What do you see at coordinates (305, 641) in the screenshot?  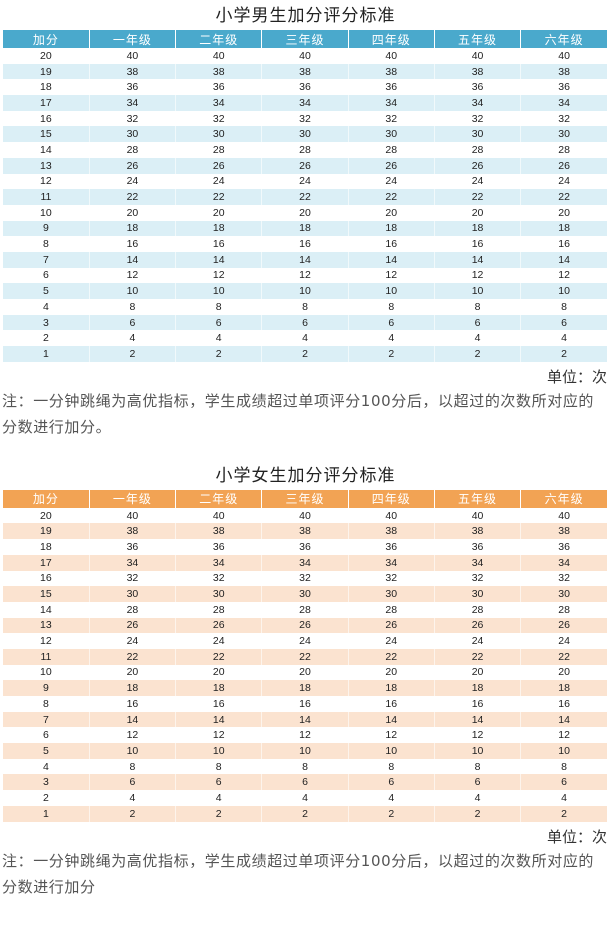 I see `table-row: 12 24 24 24 24 24 24` at bounding box center [305, 641].